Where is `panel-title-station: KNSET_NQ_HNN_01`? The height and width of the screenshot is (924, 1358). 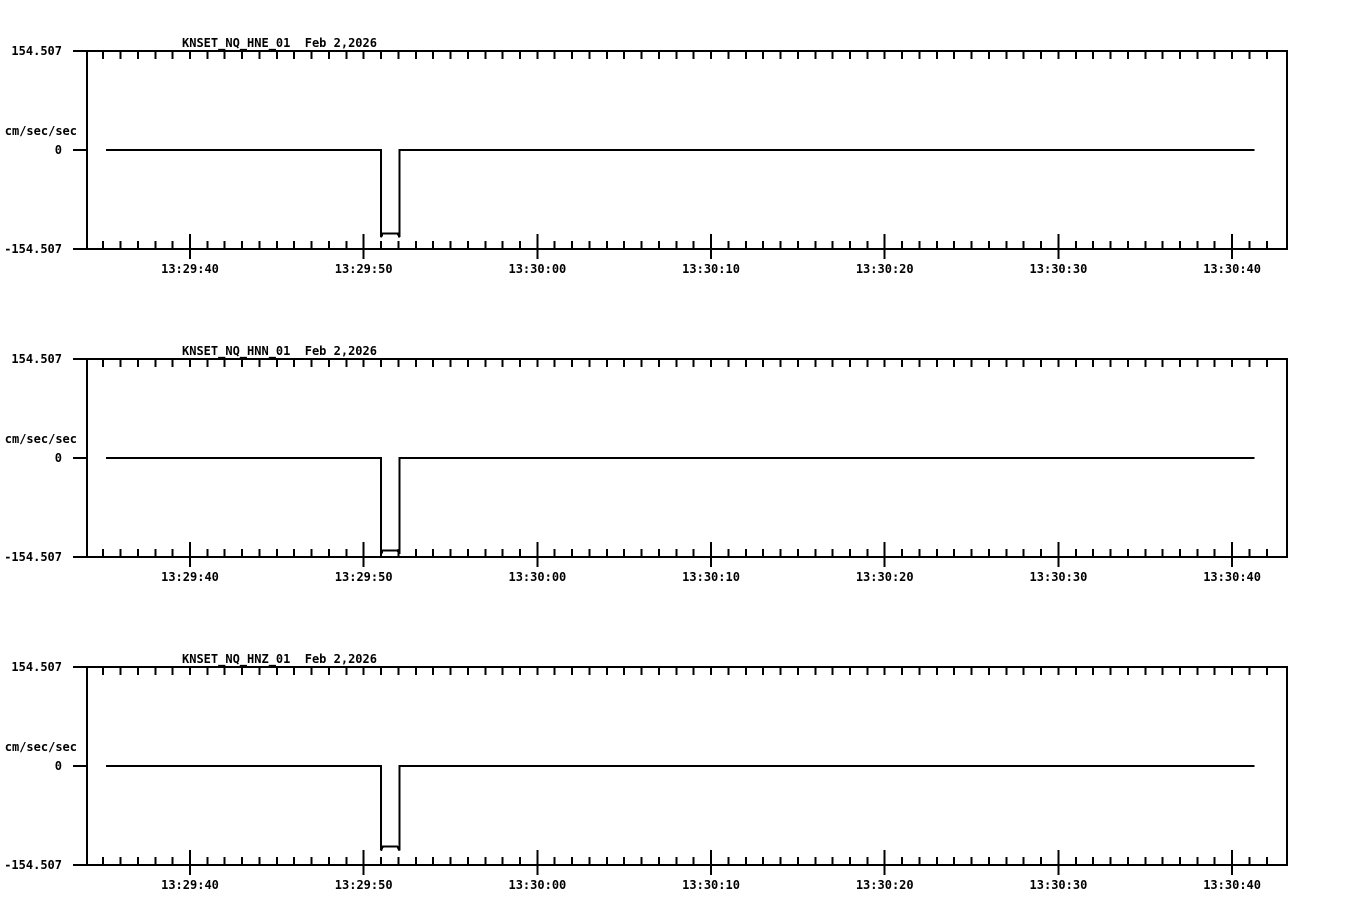
panel-title-station: KNSET_NQ_HNN_01 is located at coordinates (236, 351).